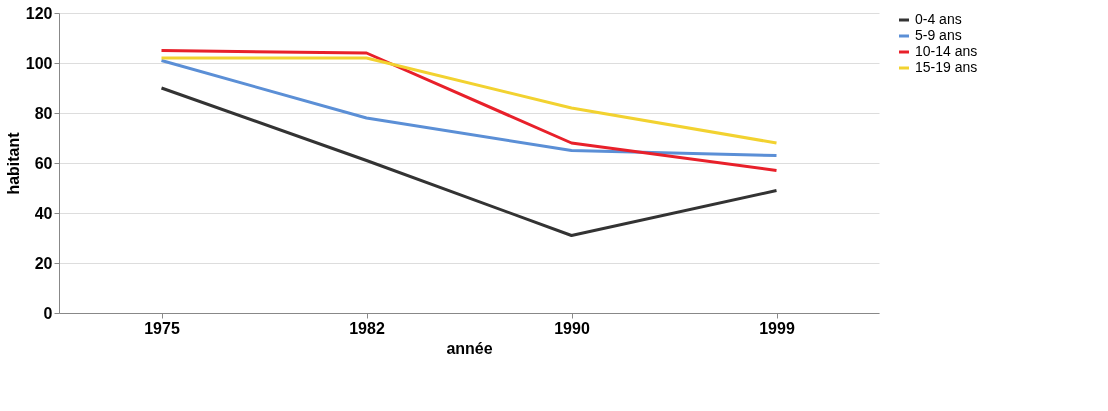 The height and width of the screenshot is (411, 1108). Describe the element at coordinates (367, 328) in the screenshot. I see `x-tick-label: 1982` at that location.